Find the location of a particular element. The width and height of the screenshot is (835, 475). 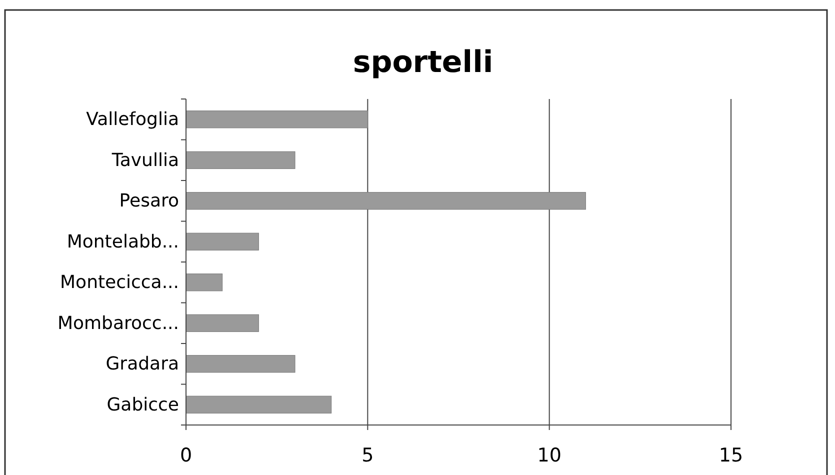

x-tick-label: 5 is located at coordinates (368, 455).